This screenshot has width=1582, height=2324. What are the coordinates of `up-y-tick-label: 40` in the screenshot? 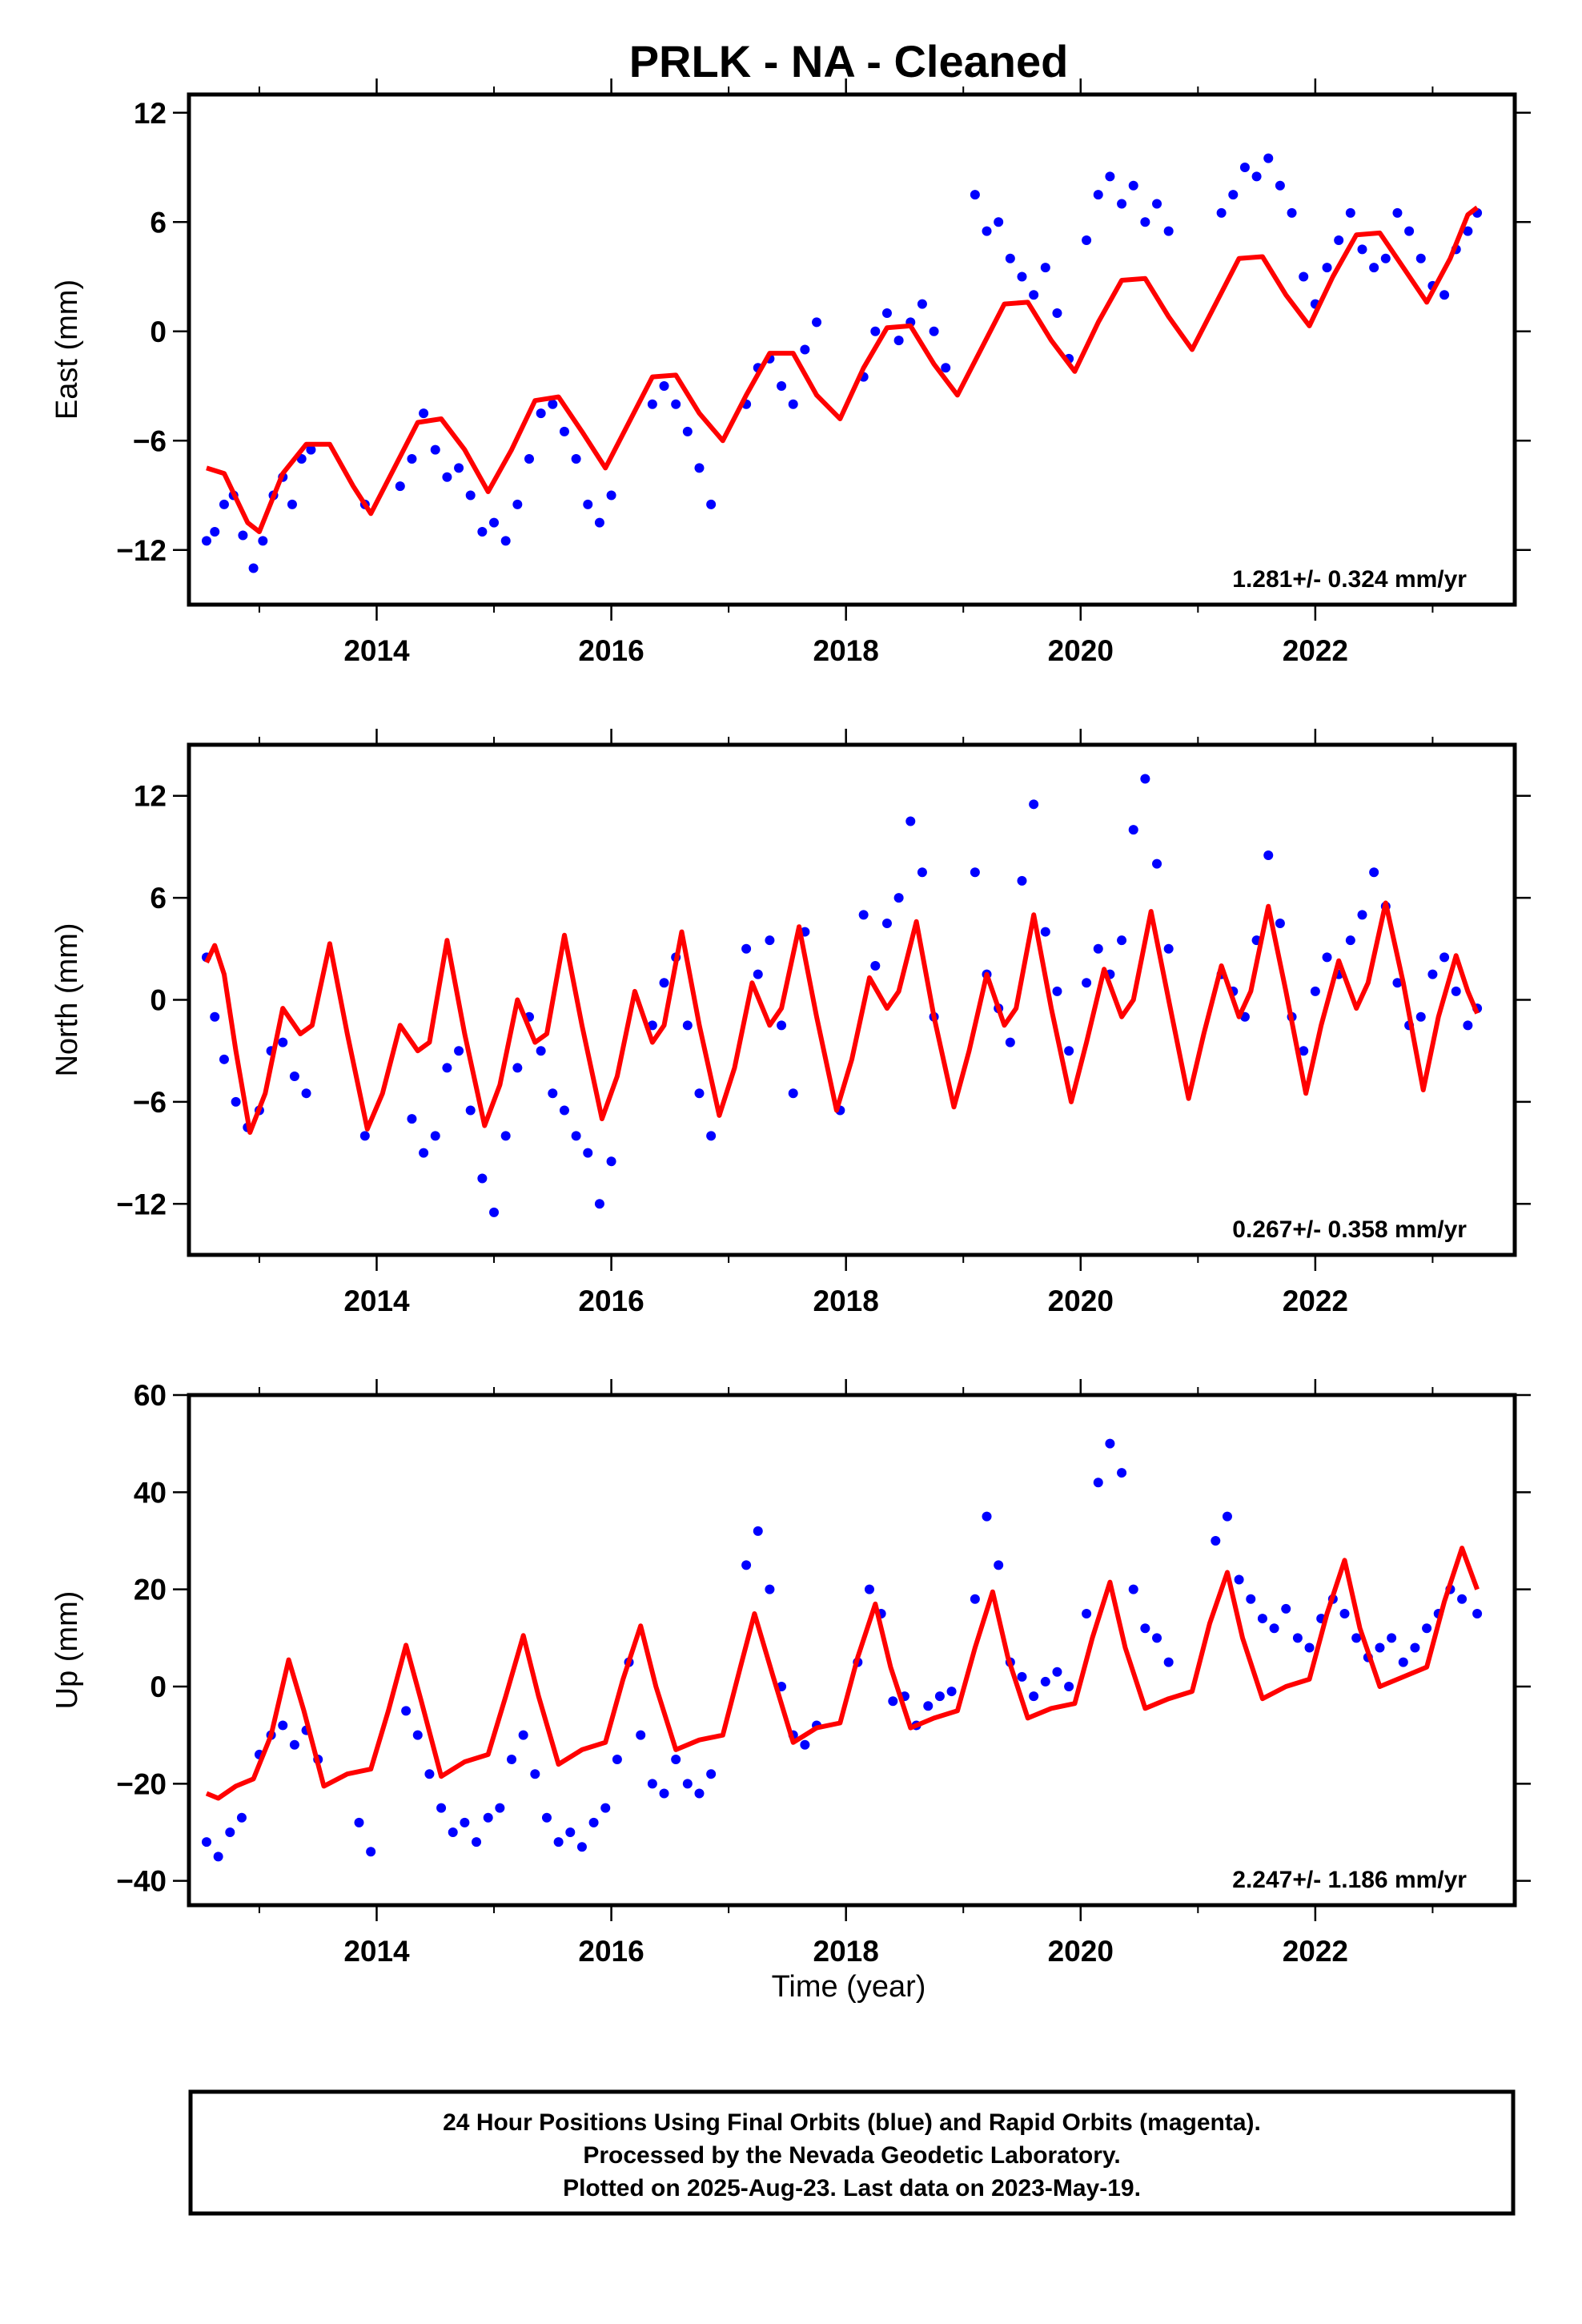 It's located at (151, 1492).